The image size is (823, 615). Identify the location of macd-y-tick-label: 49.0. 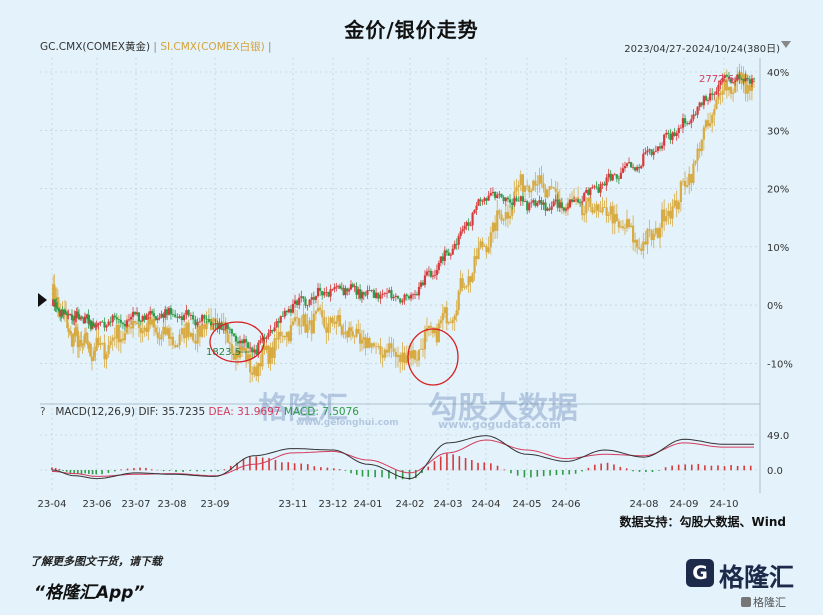
(778, 436).